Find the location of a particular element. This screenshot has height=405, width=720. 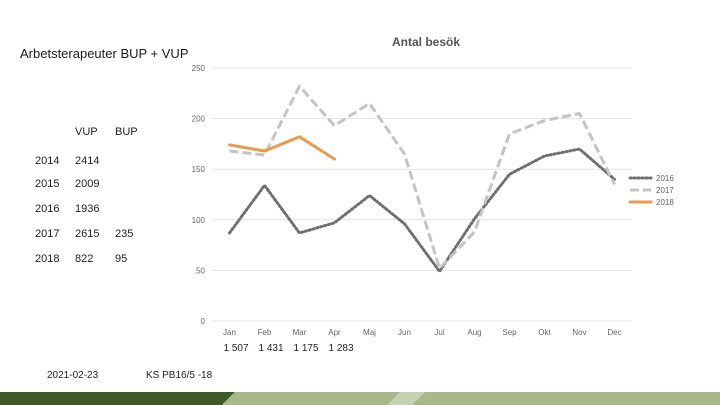

bup-cell: 95 is located at coordinates (121, 259).